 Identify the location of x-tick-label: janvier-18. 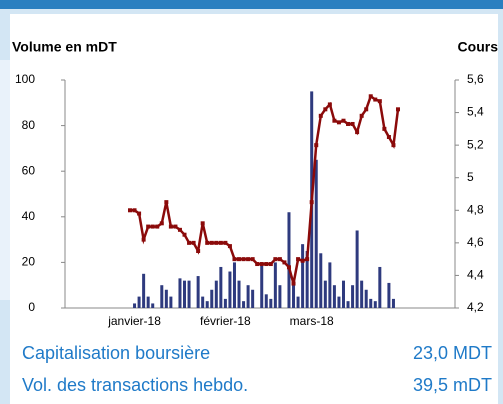
(134, 321).